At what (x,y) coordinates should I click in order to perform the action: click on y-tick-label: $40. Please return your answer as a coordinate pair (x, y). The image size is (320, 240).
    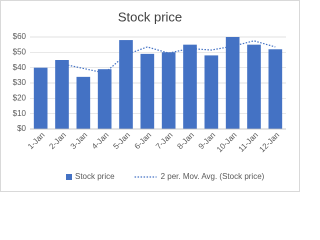
    Looking at the image, I should click on (20, 67).